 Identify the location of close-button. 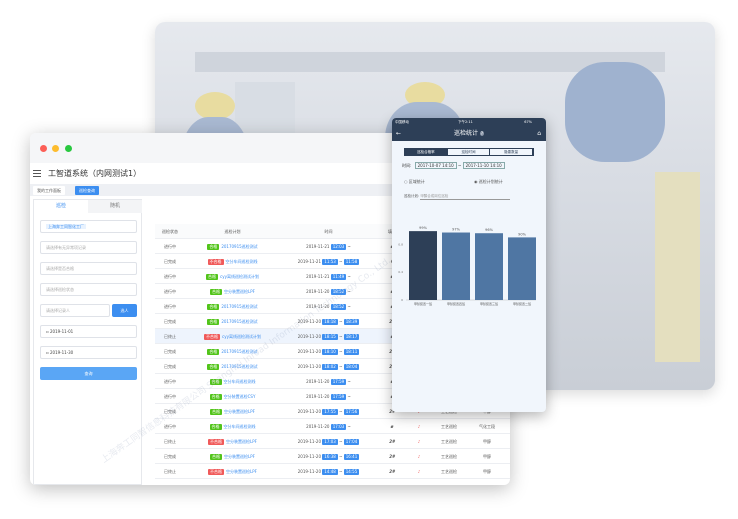
(43, 148).